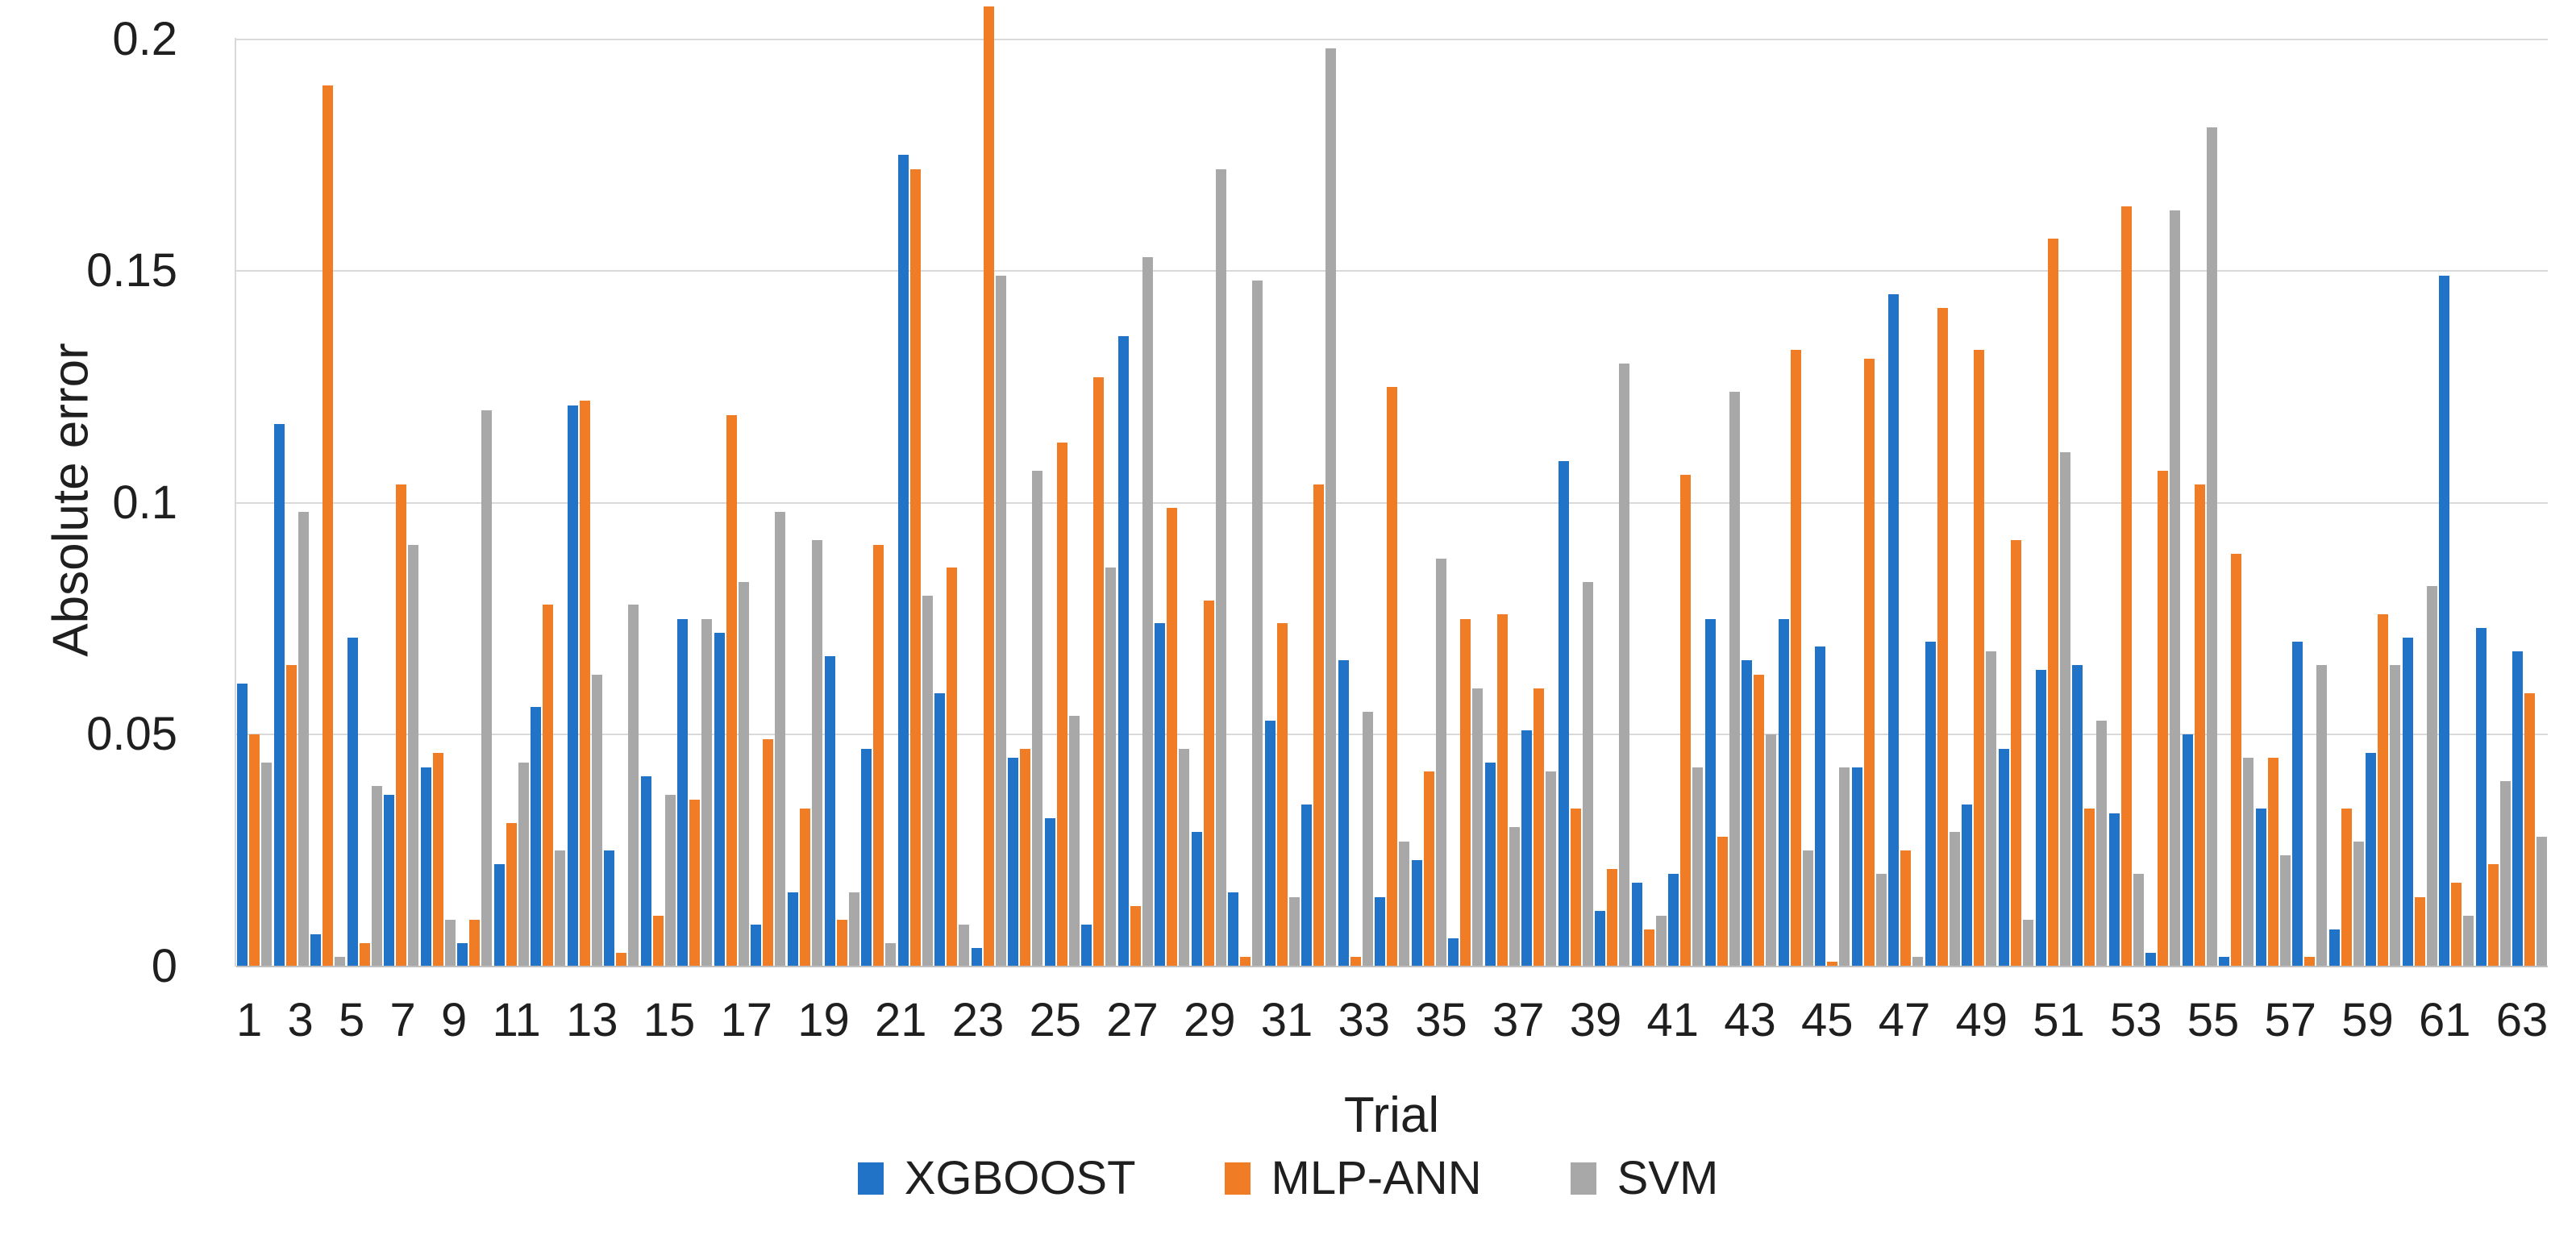  What do you see at coordinates (591, 1020) in the screenshot?
I see `x-tick-label: 13` at bounding box center [591, 1020].